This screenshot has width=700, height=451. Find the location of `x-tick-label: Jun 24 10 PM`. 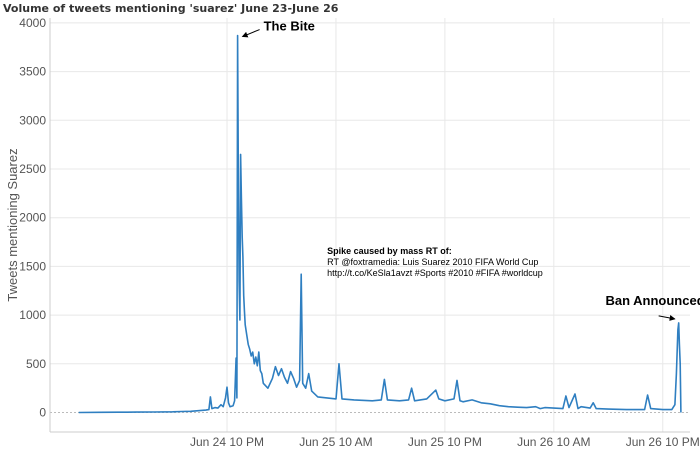

x-tick-label: Jun 24 10 PM is located at coordinates (227, 442).